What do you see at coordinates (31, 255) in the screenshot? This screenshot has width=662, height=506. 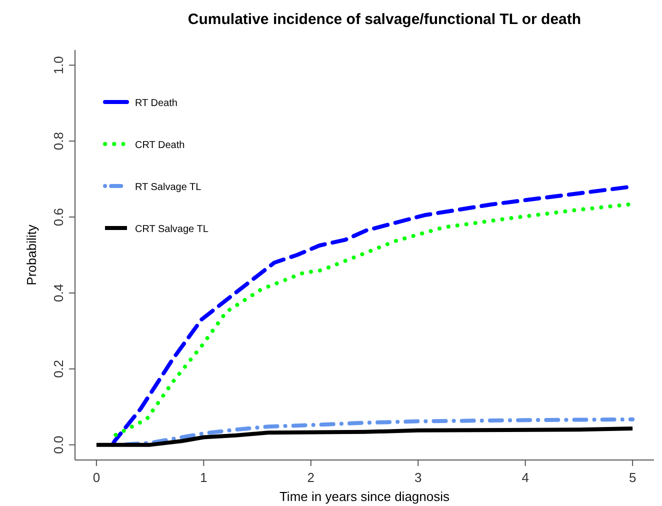 I see `y-axis-title: Probability` at bounding box center [31, 255].